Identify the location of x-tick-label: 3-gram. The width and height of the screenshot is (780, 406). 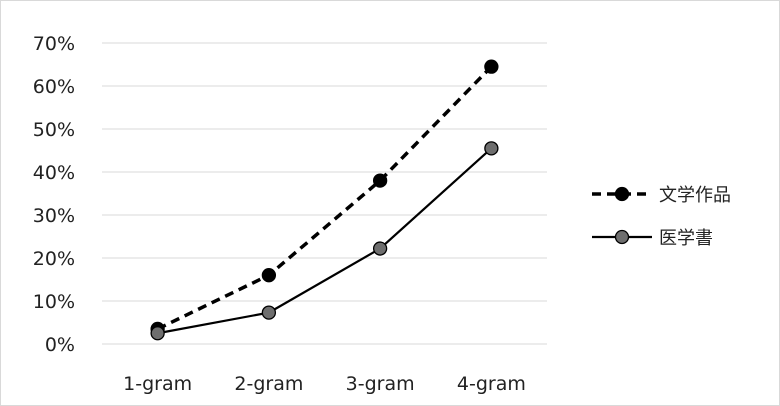
(380, 384).